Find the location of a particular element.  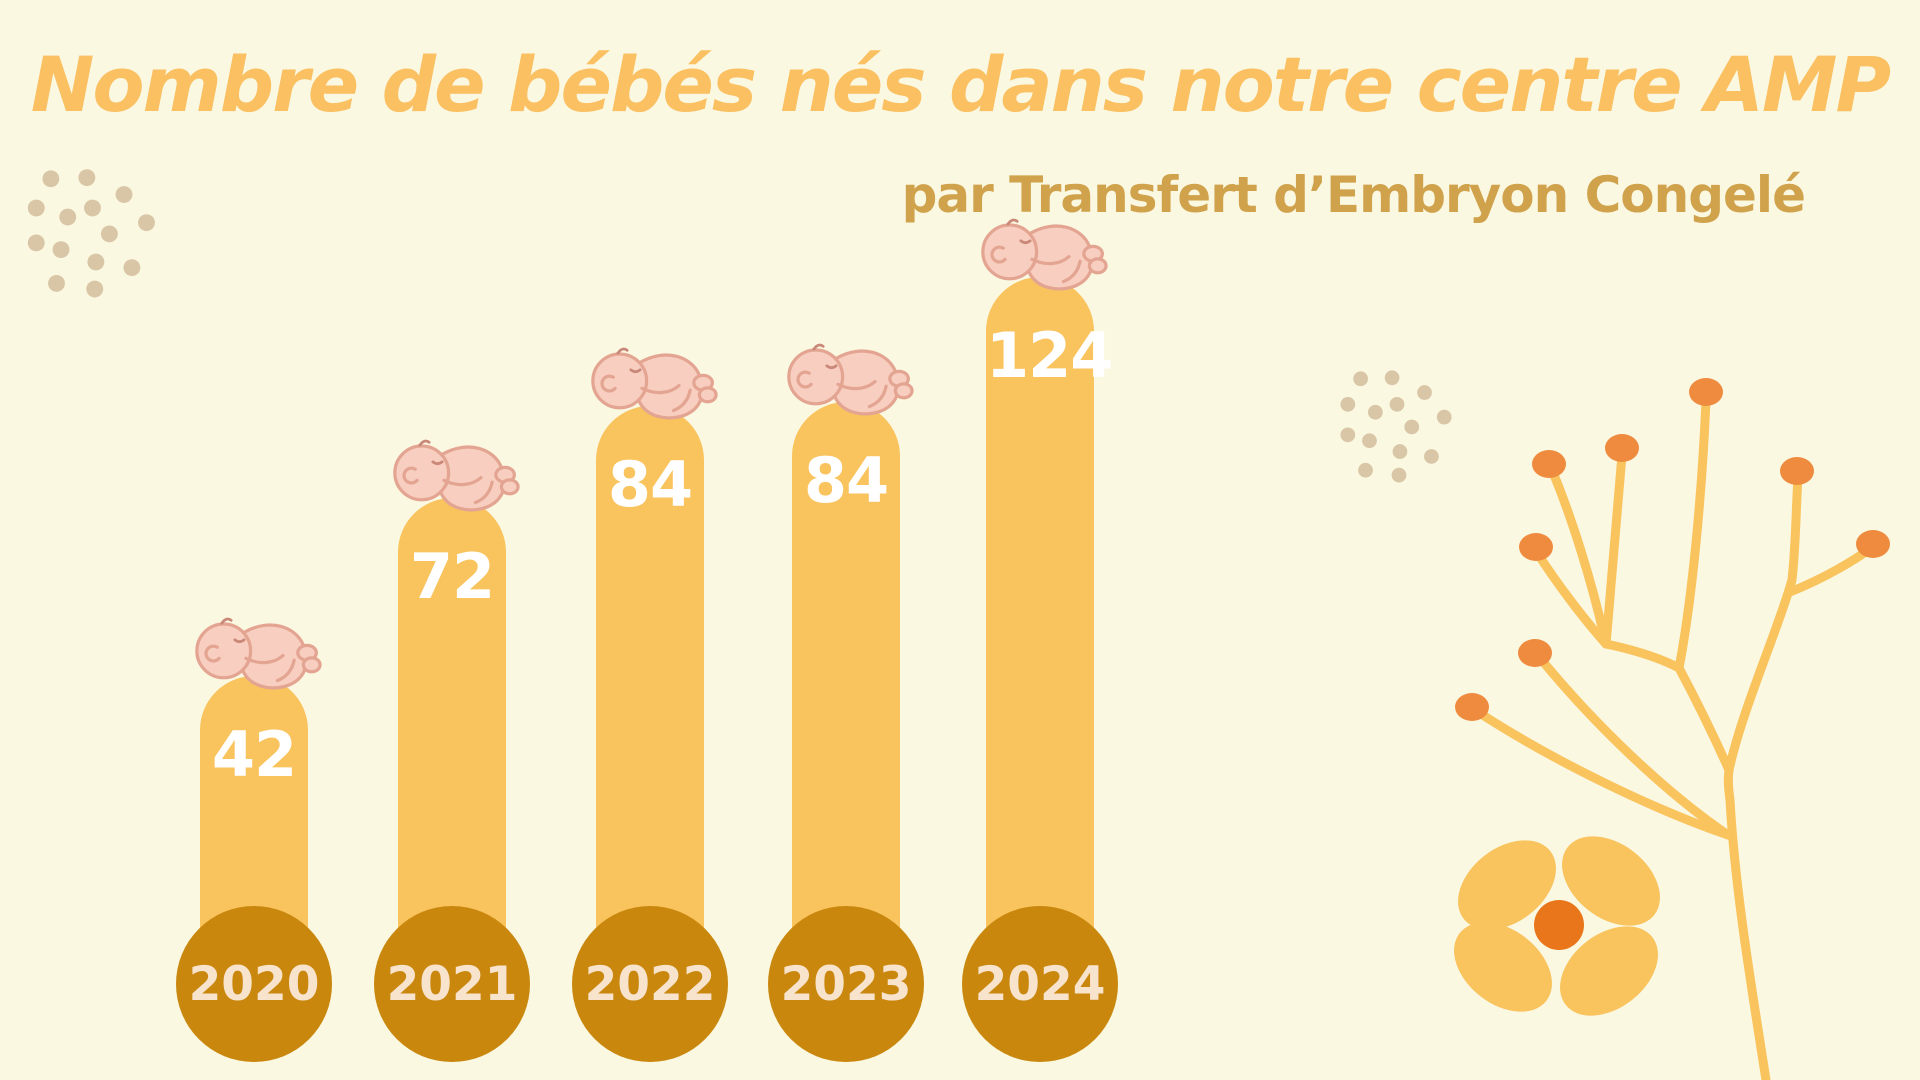

year-badge-2024: 2024 is located at coordinates (1040, 984).